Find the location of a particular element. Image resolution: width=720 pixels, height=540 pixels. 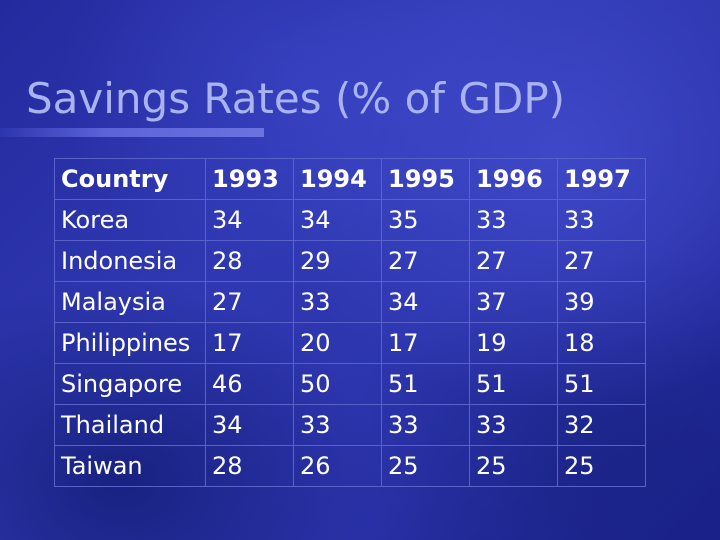

table-cell: 19 is located at coordinates (513, 343).